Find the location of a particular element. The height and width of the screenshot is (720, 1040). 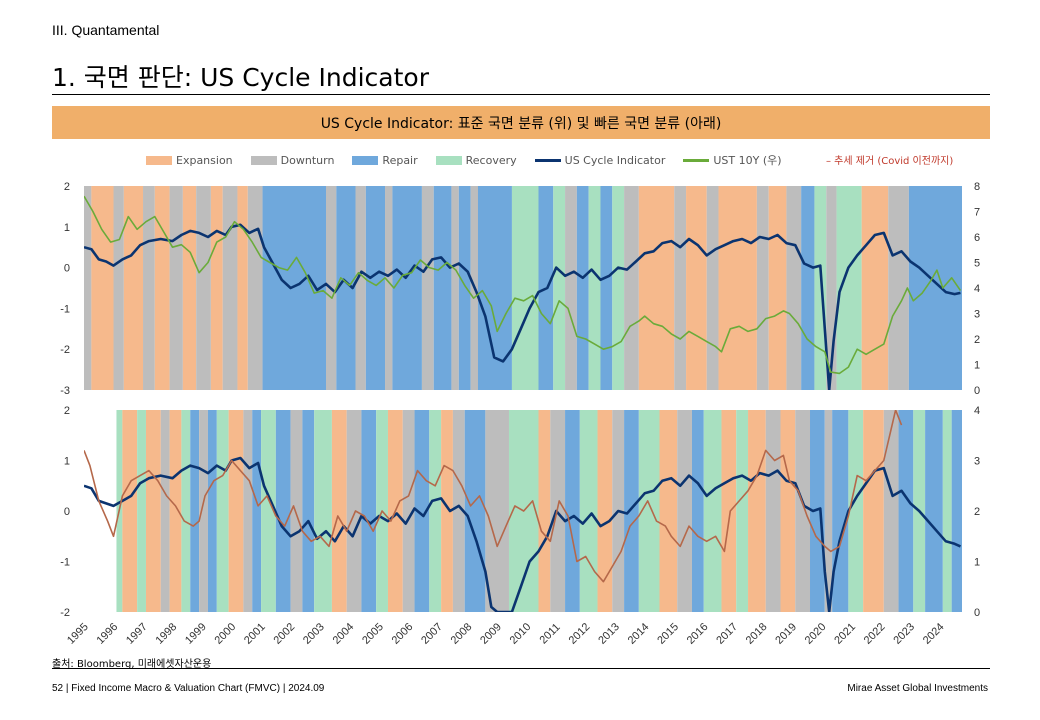

legend-label: US Cycle Indicator is located at coordinates (615, 160).